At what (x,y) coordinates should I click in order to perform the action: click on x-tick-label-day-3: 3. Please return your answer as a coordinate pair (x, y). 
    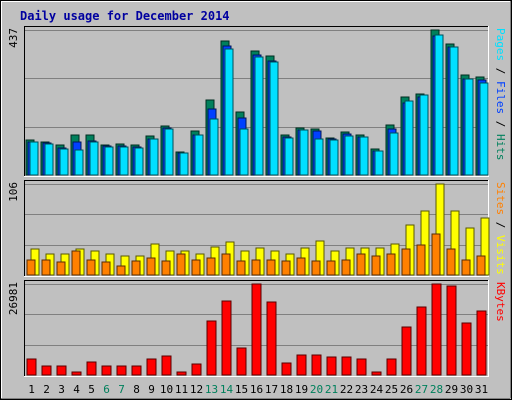
    Looking at the image, I should click on (61, 389).